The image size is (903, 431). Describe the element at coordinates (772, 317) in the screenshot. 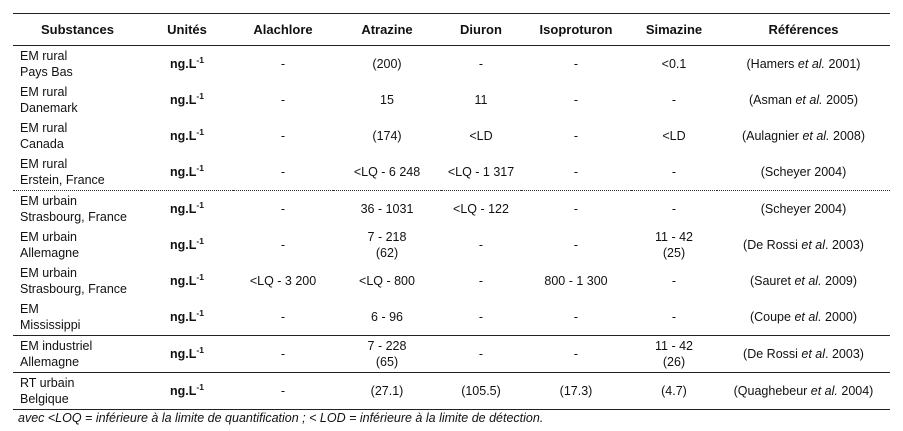

I see `reference-author: (Coupe` at that location.